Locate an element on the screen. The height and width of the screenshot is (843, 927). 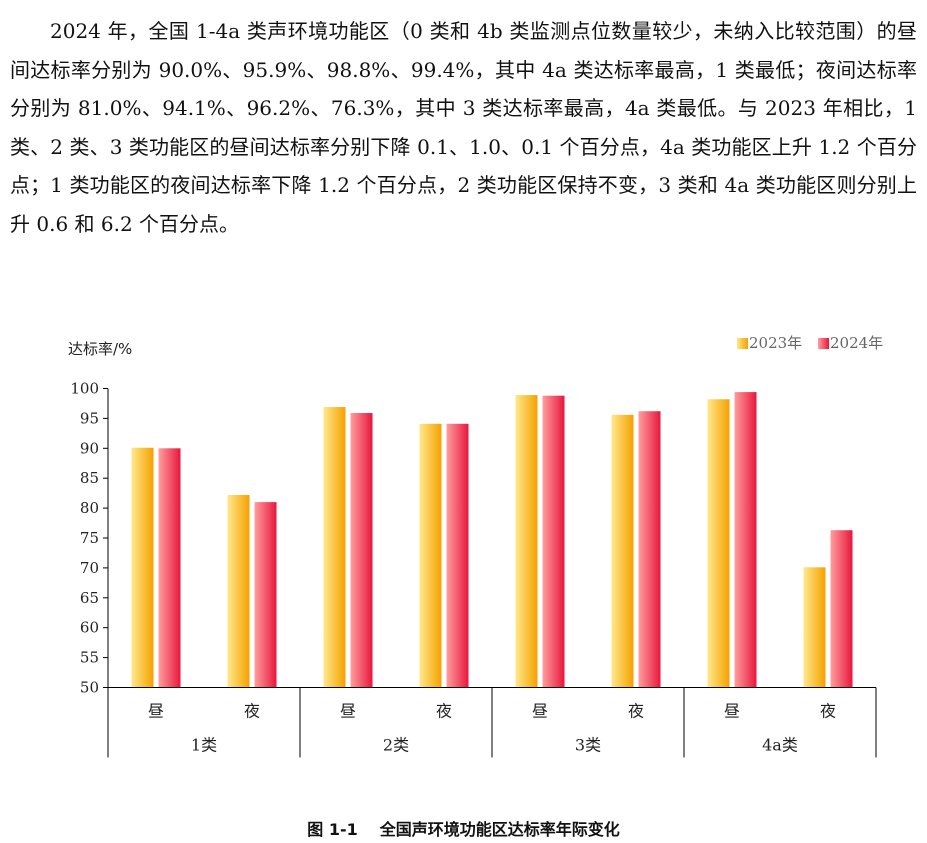
bar-2024年-1类-夜 is located at coordinates (265, 595).